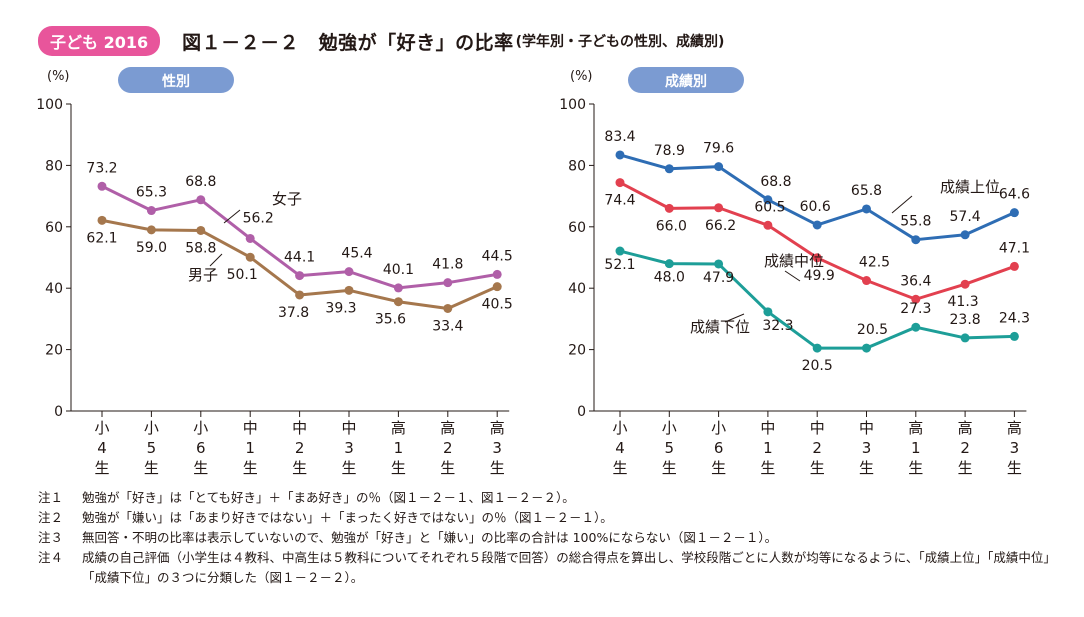 Image resolution: width=1084 pixels, height=617 pixels. What do you see at coordinates (348, 42) in the screenshot?
I see `figure-title: 図１－２－２ 勉強が「好き」の比率` at bounding box center [348, 42].